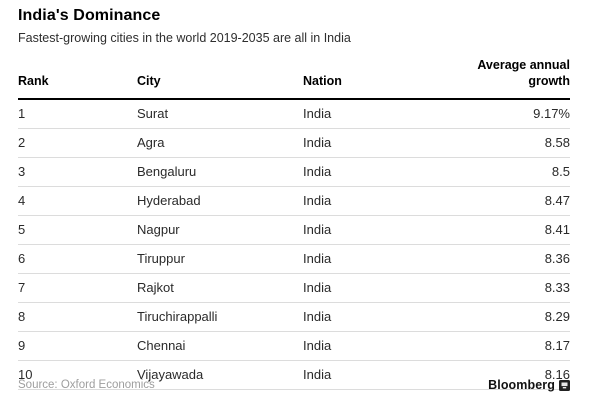 The width and height of the screenshot is (600, 400). Describe the element at coordinates (509, 288) in the screenshot. I see `growth-cell: 8.33` at that location.